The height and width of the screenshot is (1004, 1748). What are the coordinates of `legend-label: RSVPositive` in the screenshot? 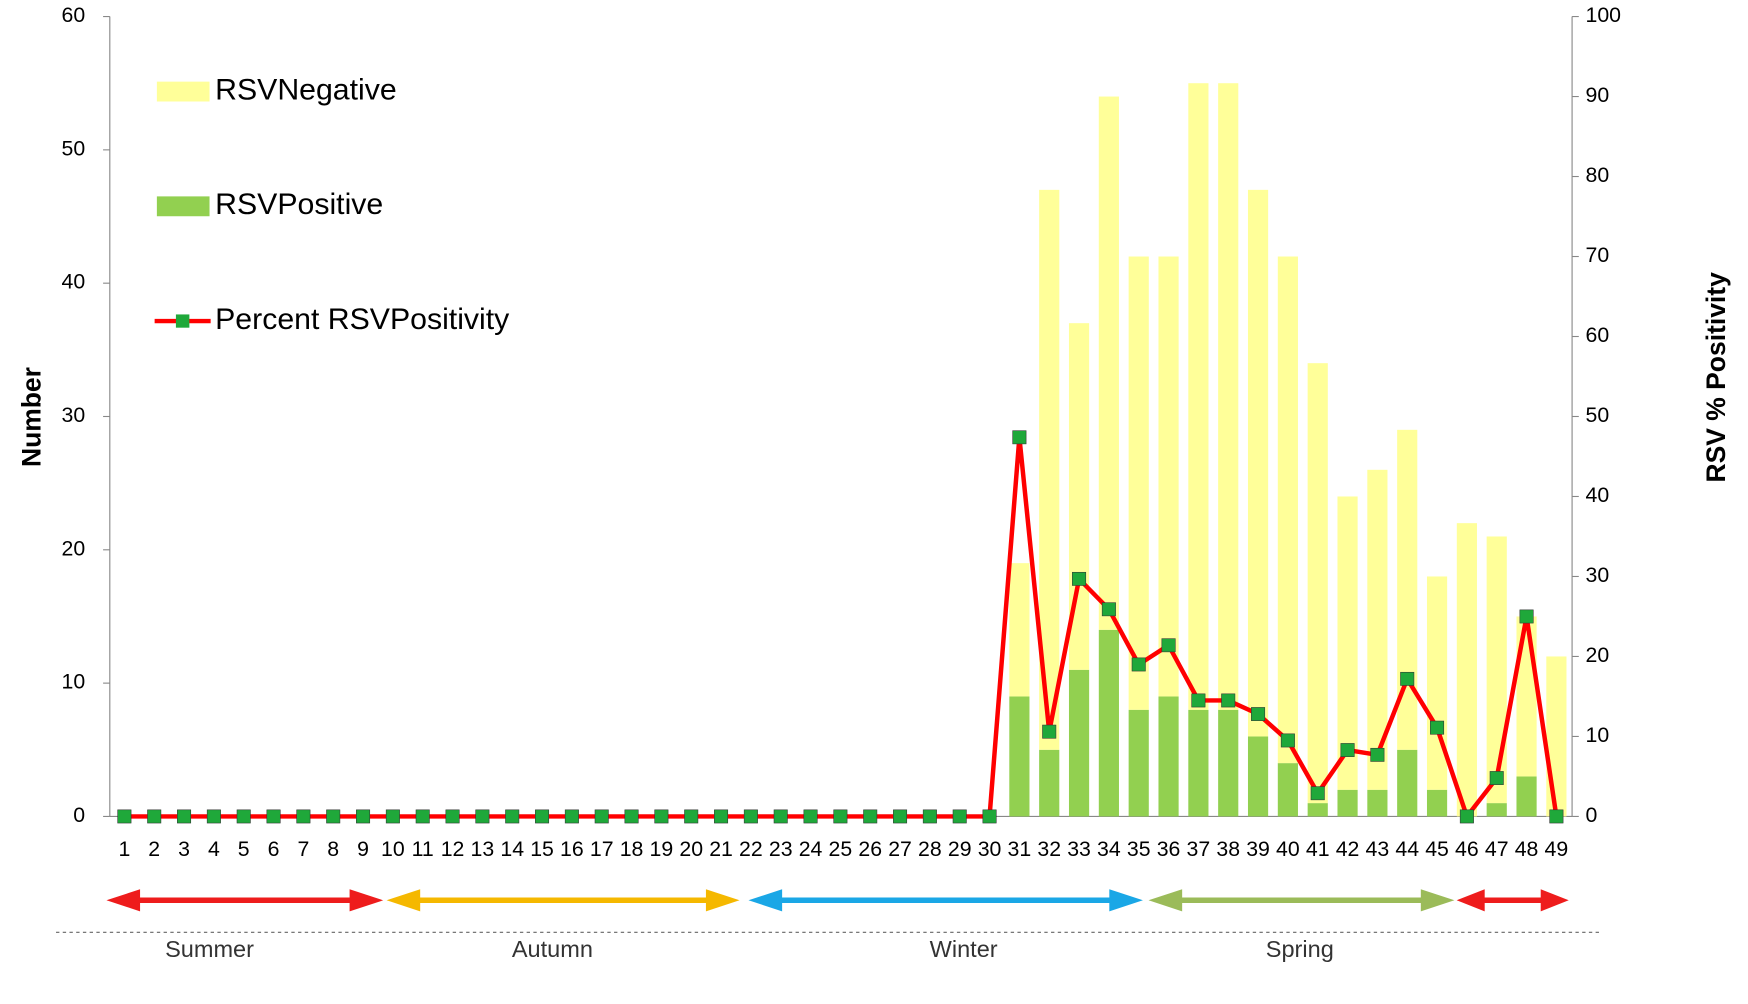 It's located at (299, 204).